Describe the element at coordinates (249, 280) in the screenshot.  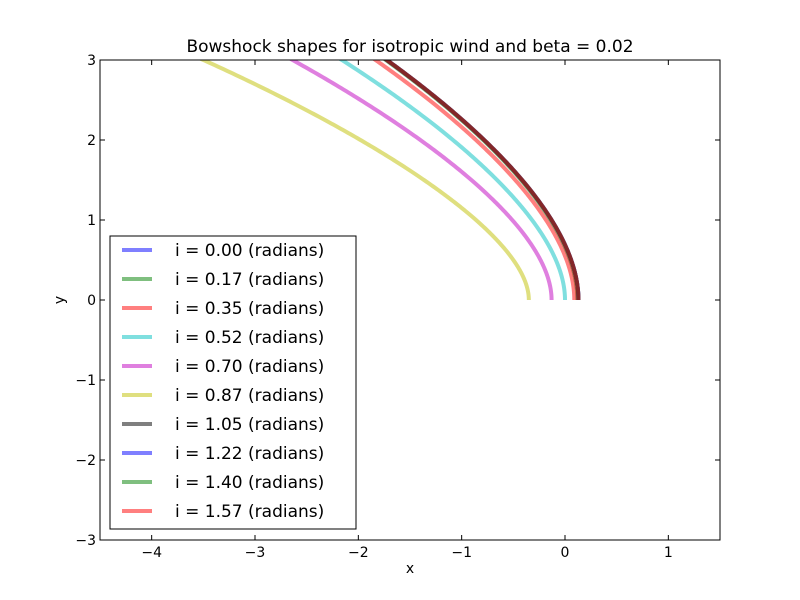
I see `legend-label: i = 0.17 (radians)` at that location.